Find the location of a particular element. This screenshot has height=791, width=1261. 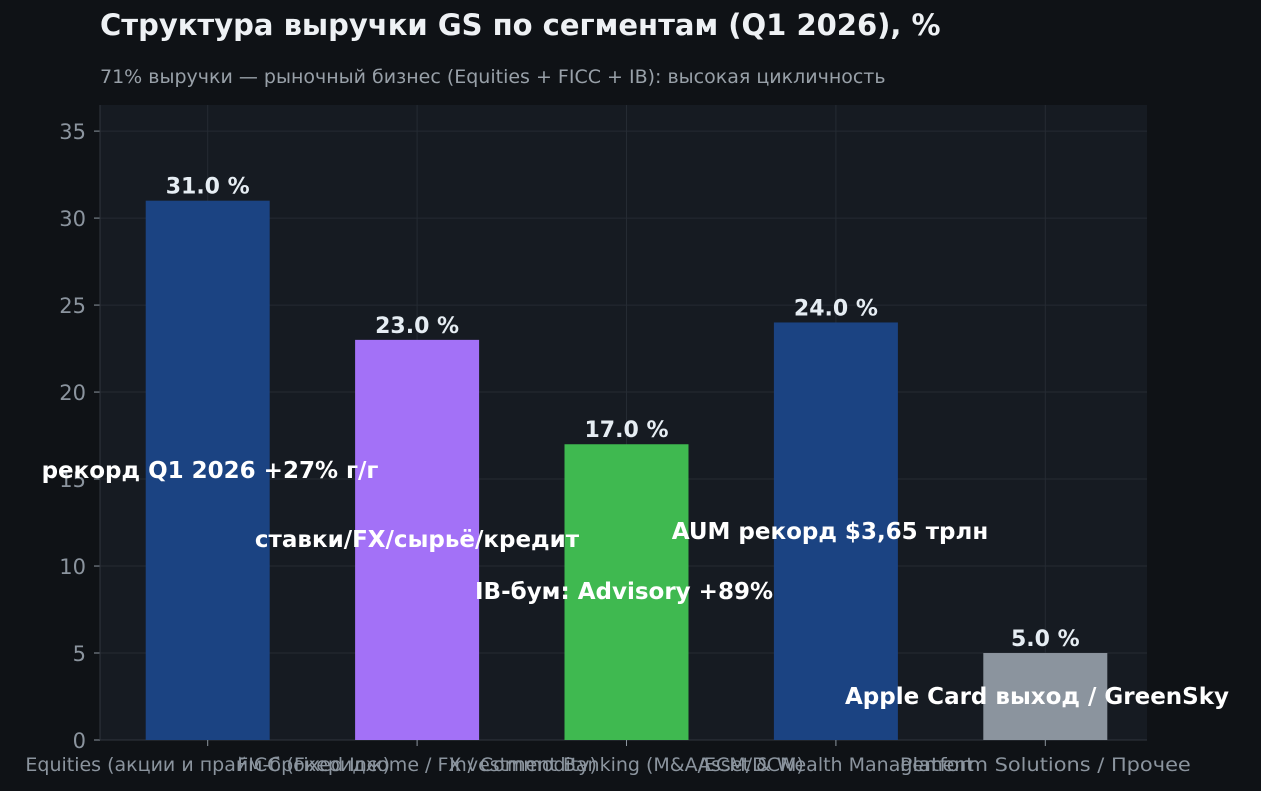

data-label: 17.0 % is located at coordinates (627, 430).